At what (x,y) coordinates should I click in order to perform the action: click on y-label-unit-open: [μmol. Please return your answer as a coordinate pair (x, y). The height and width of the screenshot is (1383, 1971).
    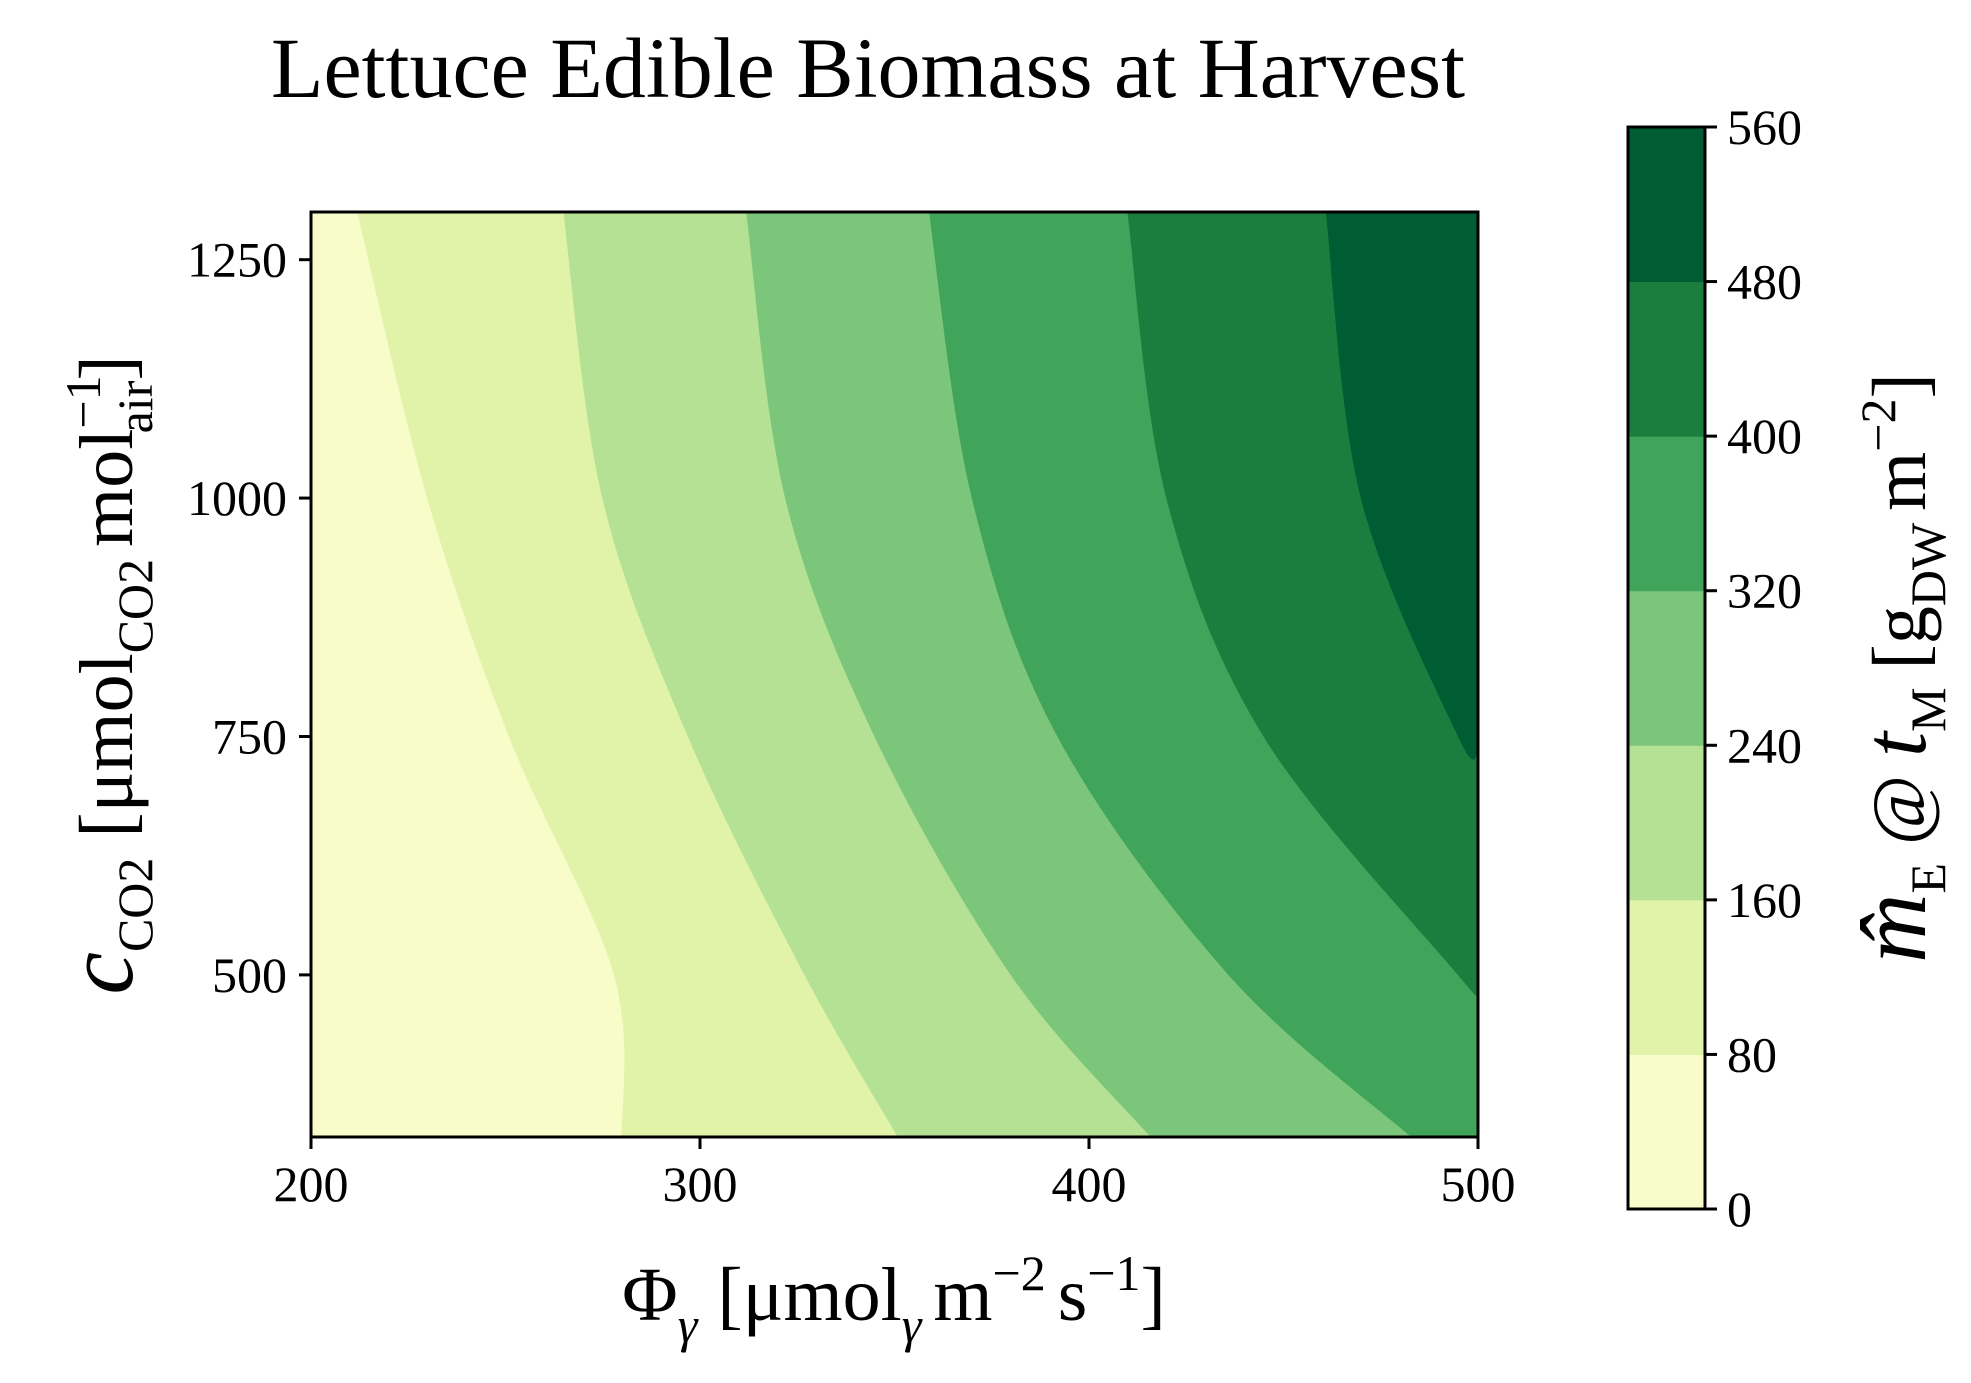
    Looking at the image, I should click on (107, 745).